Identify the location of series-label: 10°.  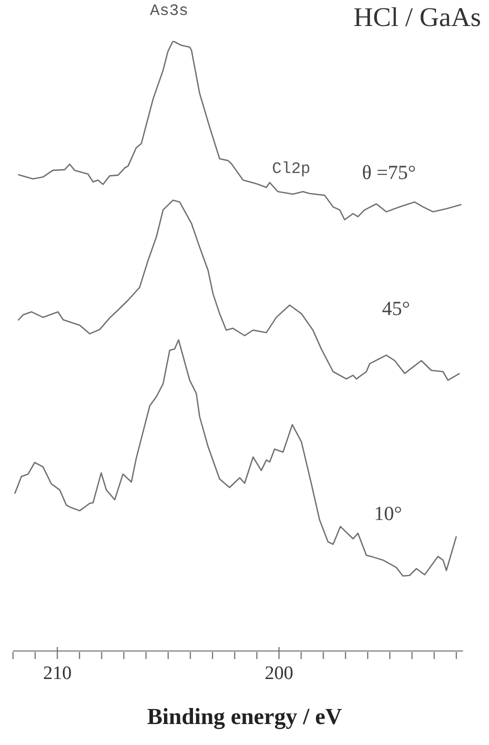
(388, 514).